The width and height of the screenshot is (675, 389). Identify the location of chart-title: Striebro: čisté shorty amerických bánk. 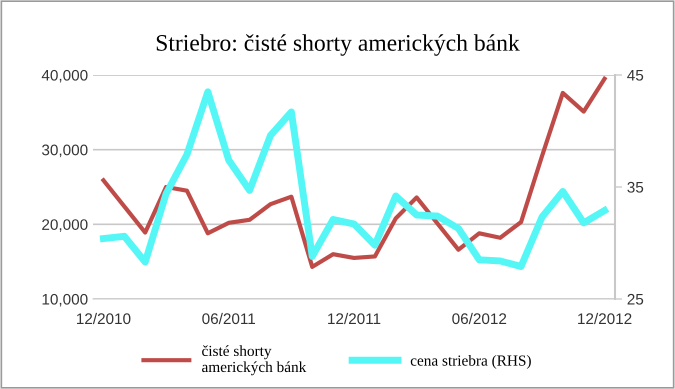
(338, 45).